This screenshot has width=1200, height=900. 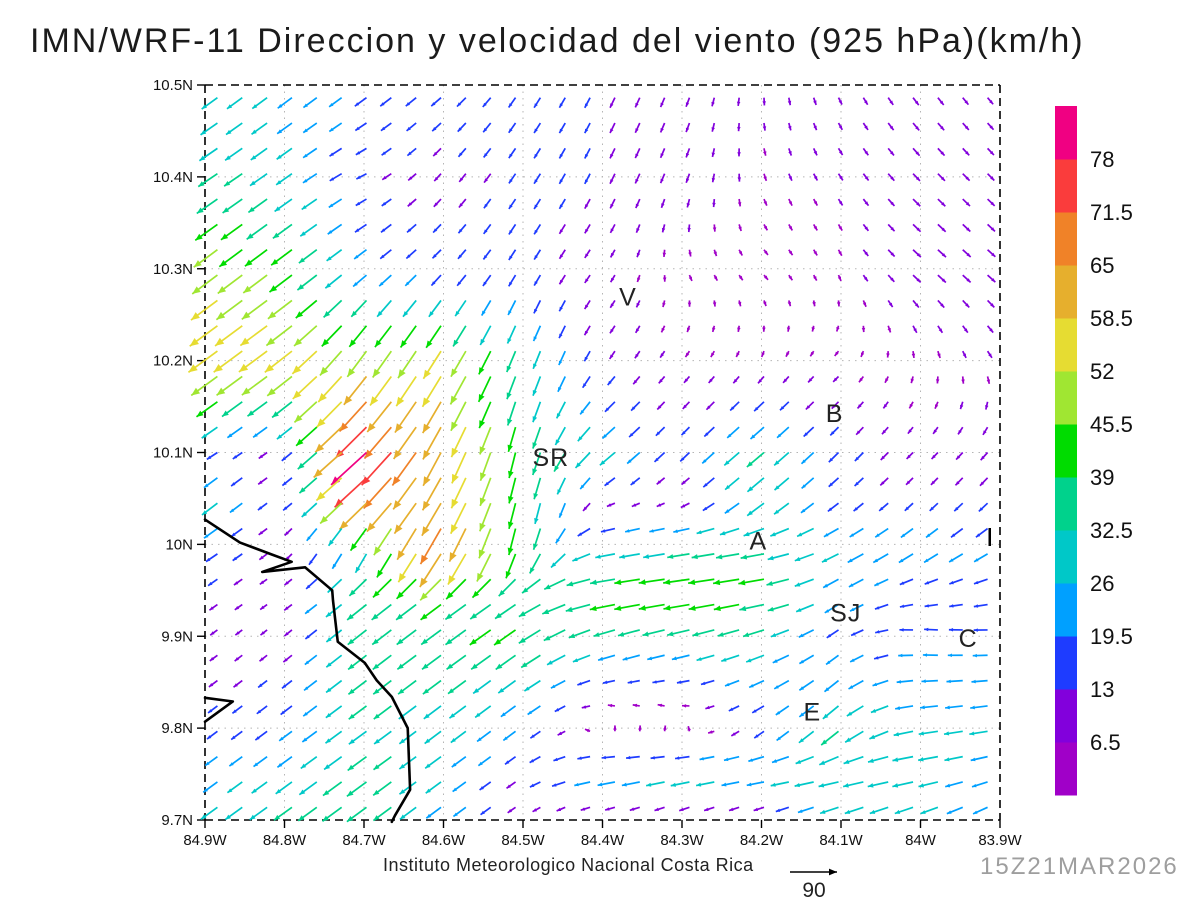 What do you see at coordinates (173, 361) in the screenshot?
I see `lat-tick-label: 10.2N` at bounding box center [173, 361].